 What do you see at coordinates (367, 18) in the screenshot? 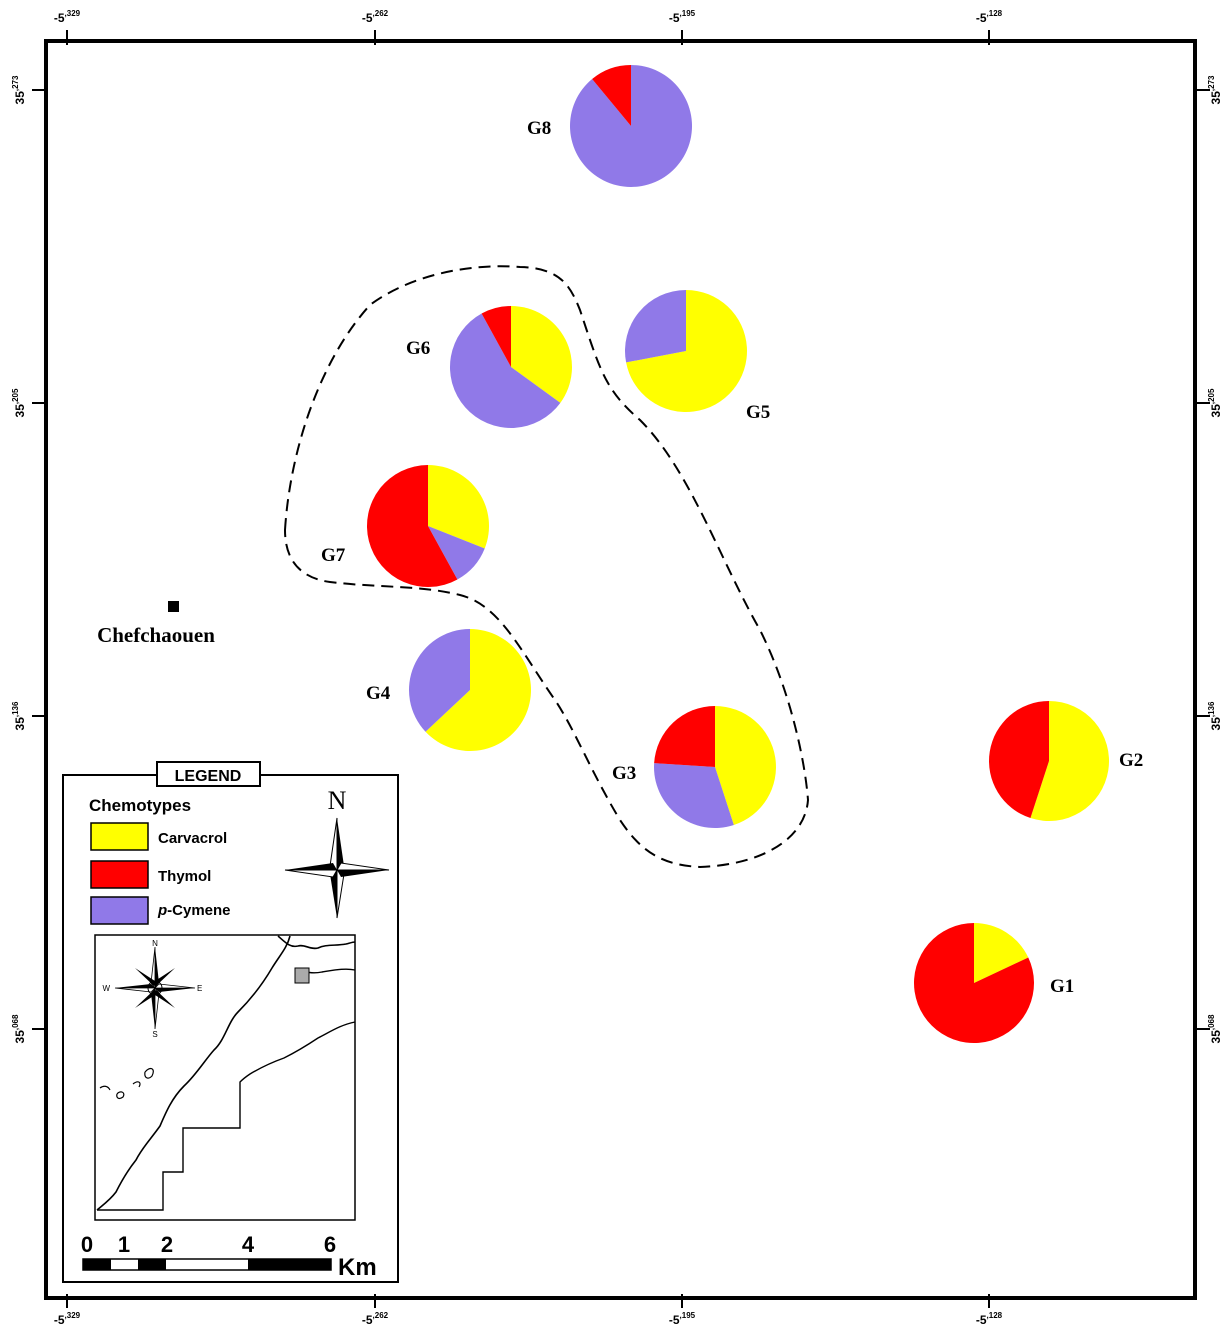
I see `label-top-1-base: -5` at bounding box center [367, 18].